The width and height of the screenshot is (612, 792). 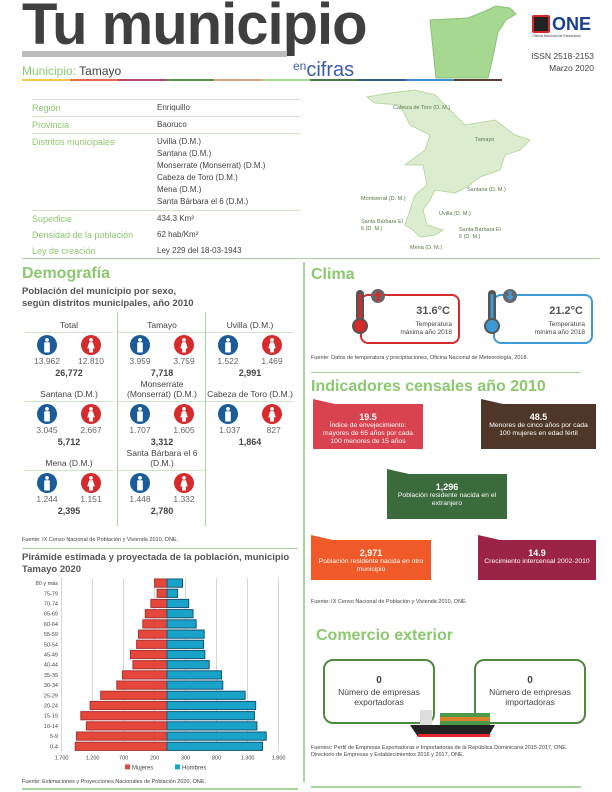 What do you see at coordinates (162, 345) in the screenshot?
I see `district-cell: Tamayo 3.959 3.759 7,718` at bounding box center [162, 345].